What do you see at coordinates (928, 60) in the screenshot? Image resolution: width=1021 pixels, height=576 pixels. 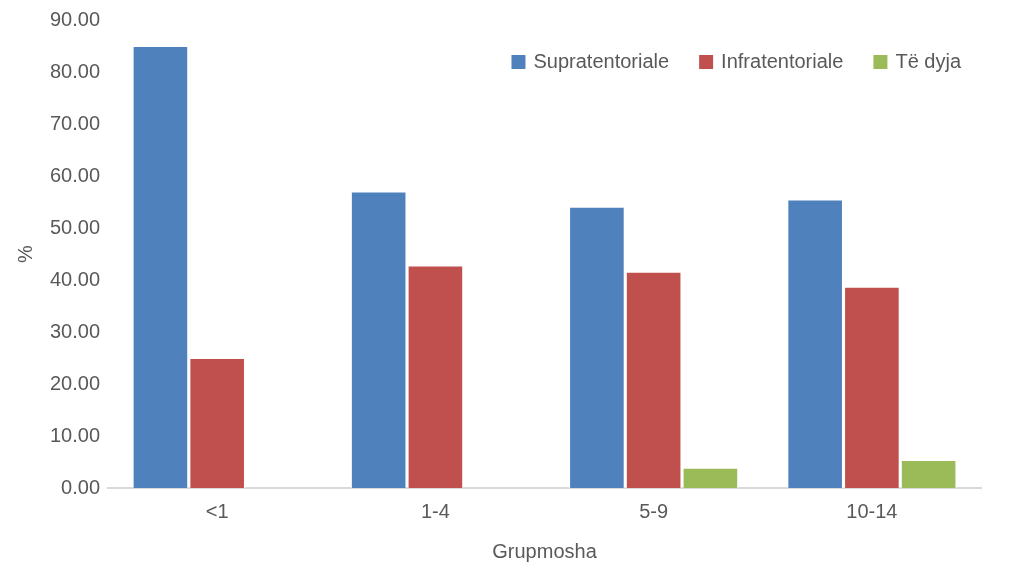 I see `legend-label: Të dyja` at bounding box center [928, 60].